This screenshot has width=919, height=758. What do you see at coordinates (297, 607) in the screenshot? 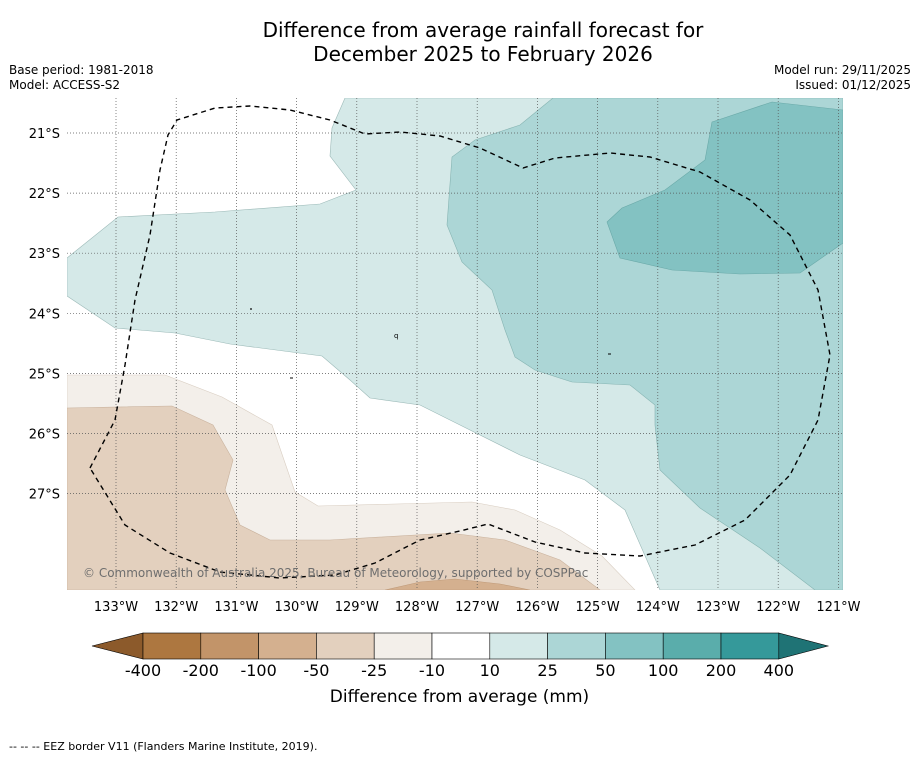
I see `lon-label: 130°W` at bounding box center [297, 607].